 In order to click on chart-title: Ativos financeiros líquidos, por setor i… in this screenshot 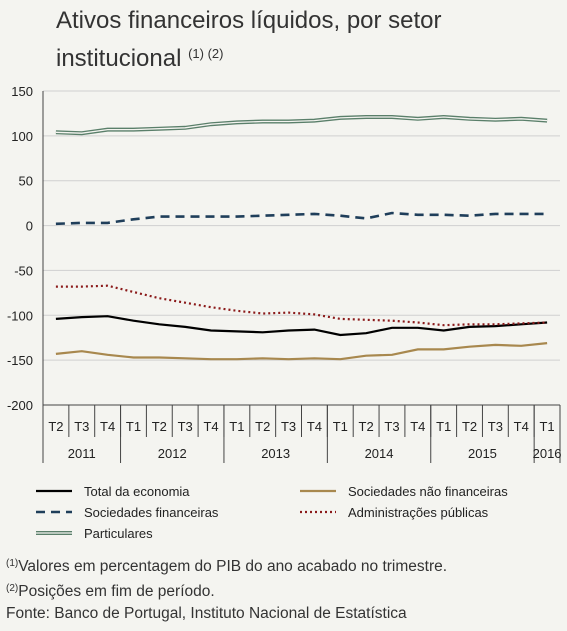, I will do `click(291, 39)`.